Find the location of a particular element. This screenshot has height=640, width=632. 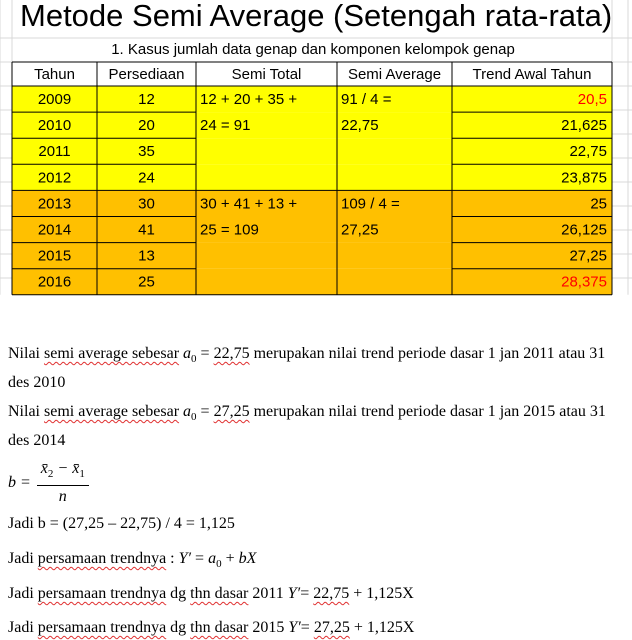

numerator: x̄2 − x̄1 is located at coordinates (62, 472).